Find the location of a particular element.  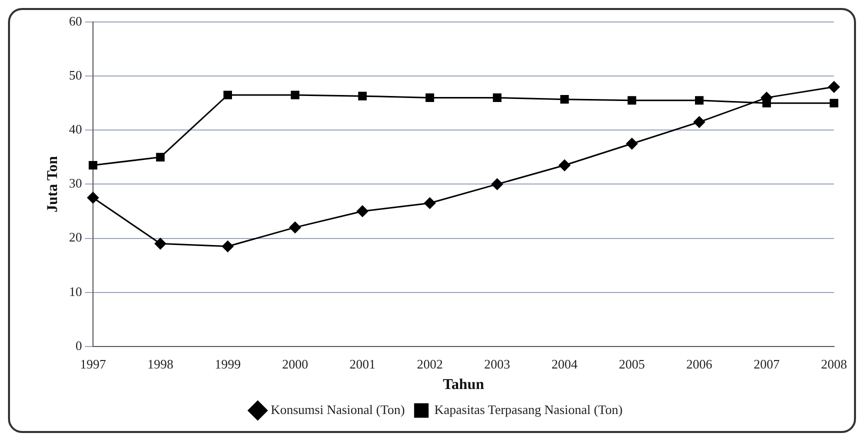

x-tick-label: 1999 is located at coordinates (227, 364).